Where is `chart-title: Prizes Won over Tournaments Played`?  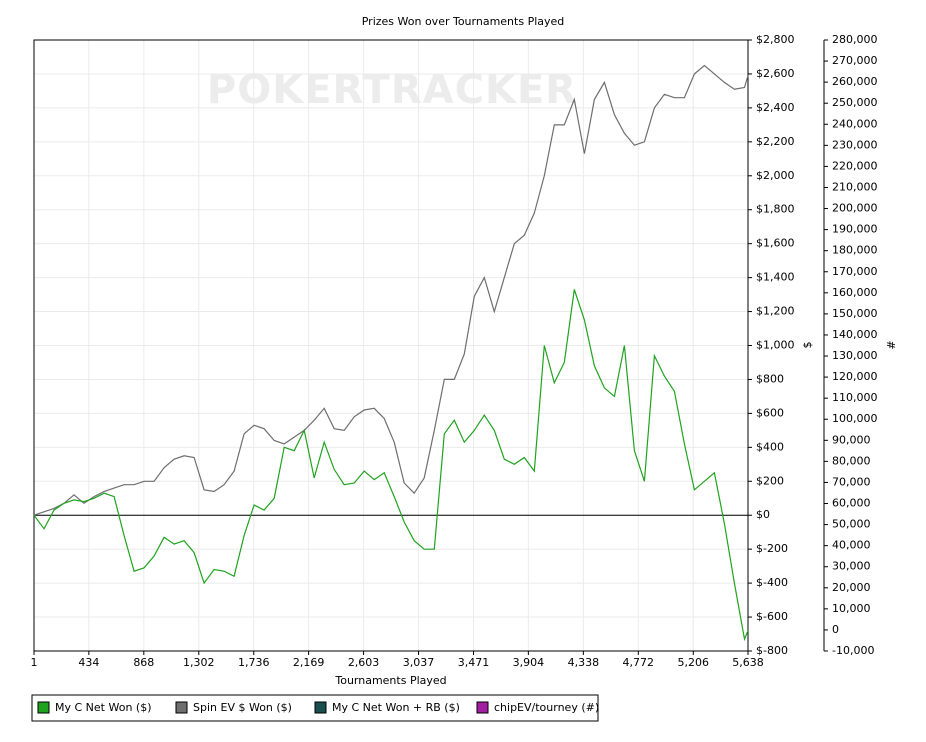
chart-title: Prizes Won over Tournaments Played is located at coordinates (463, 21).